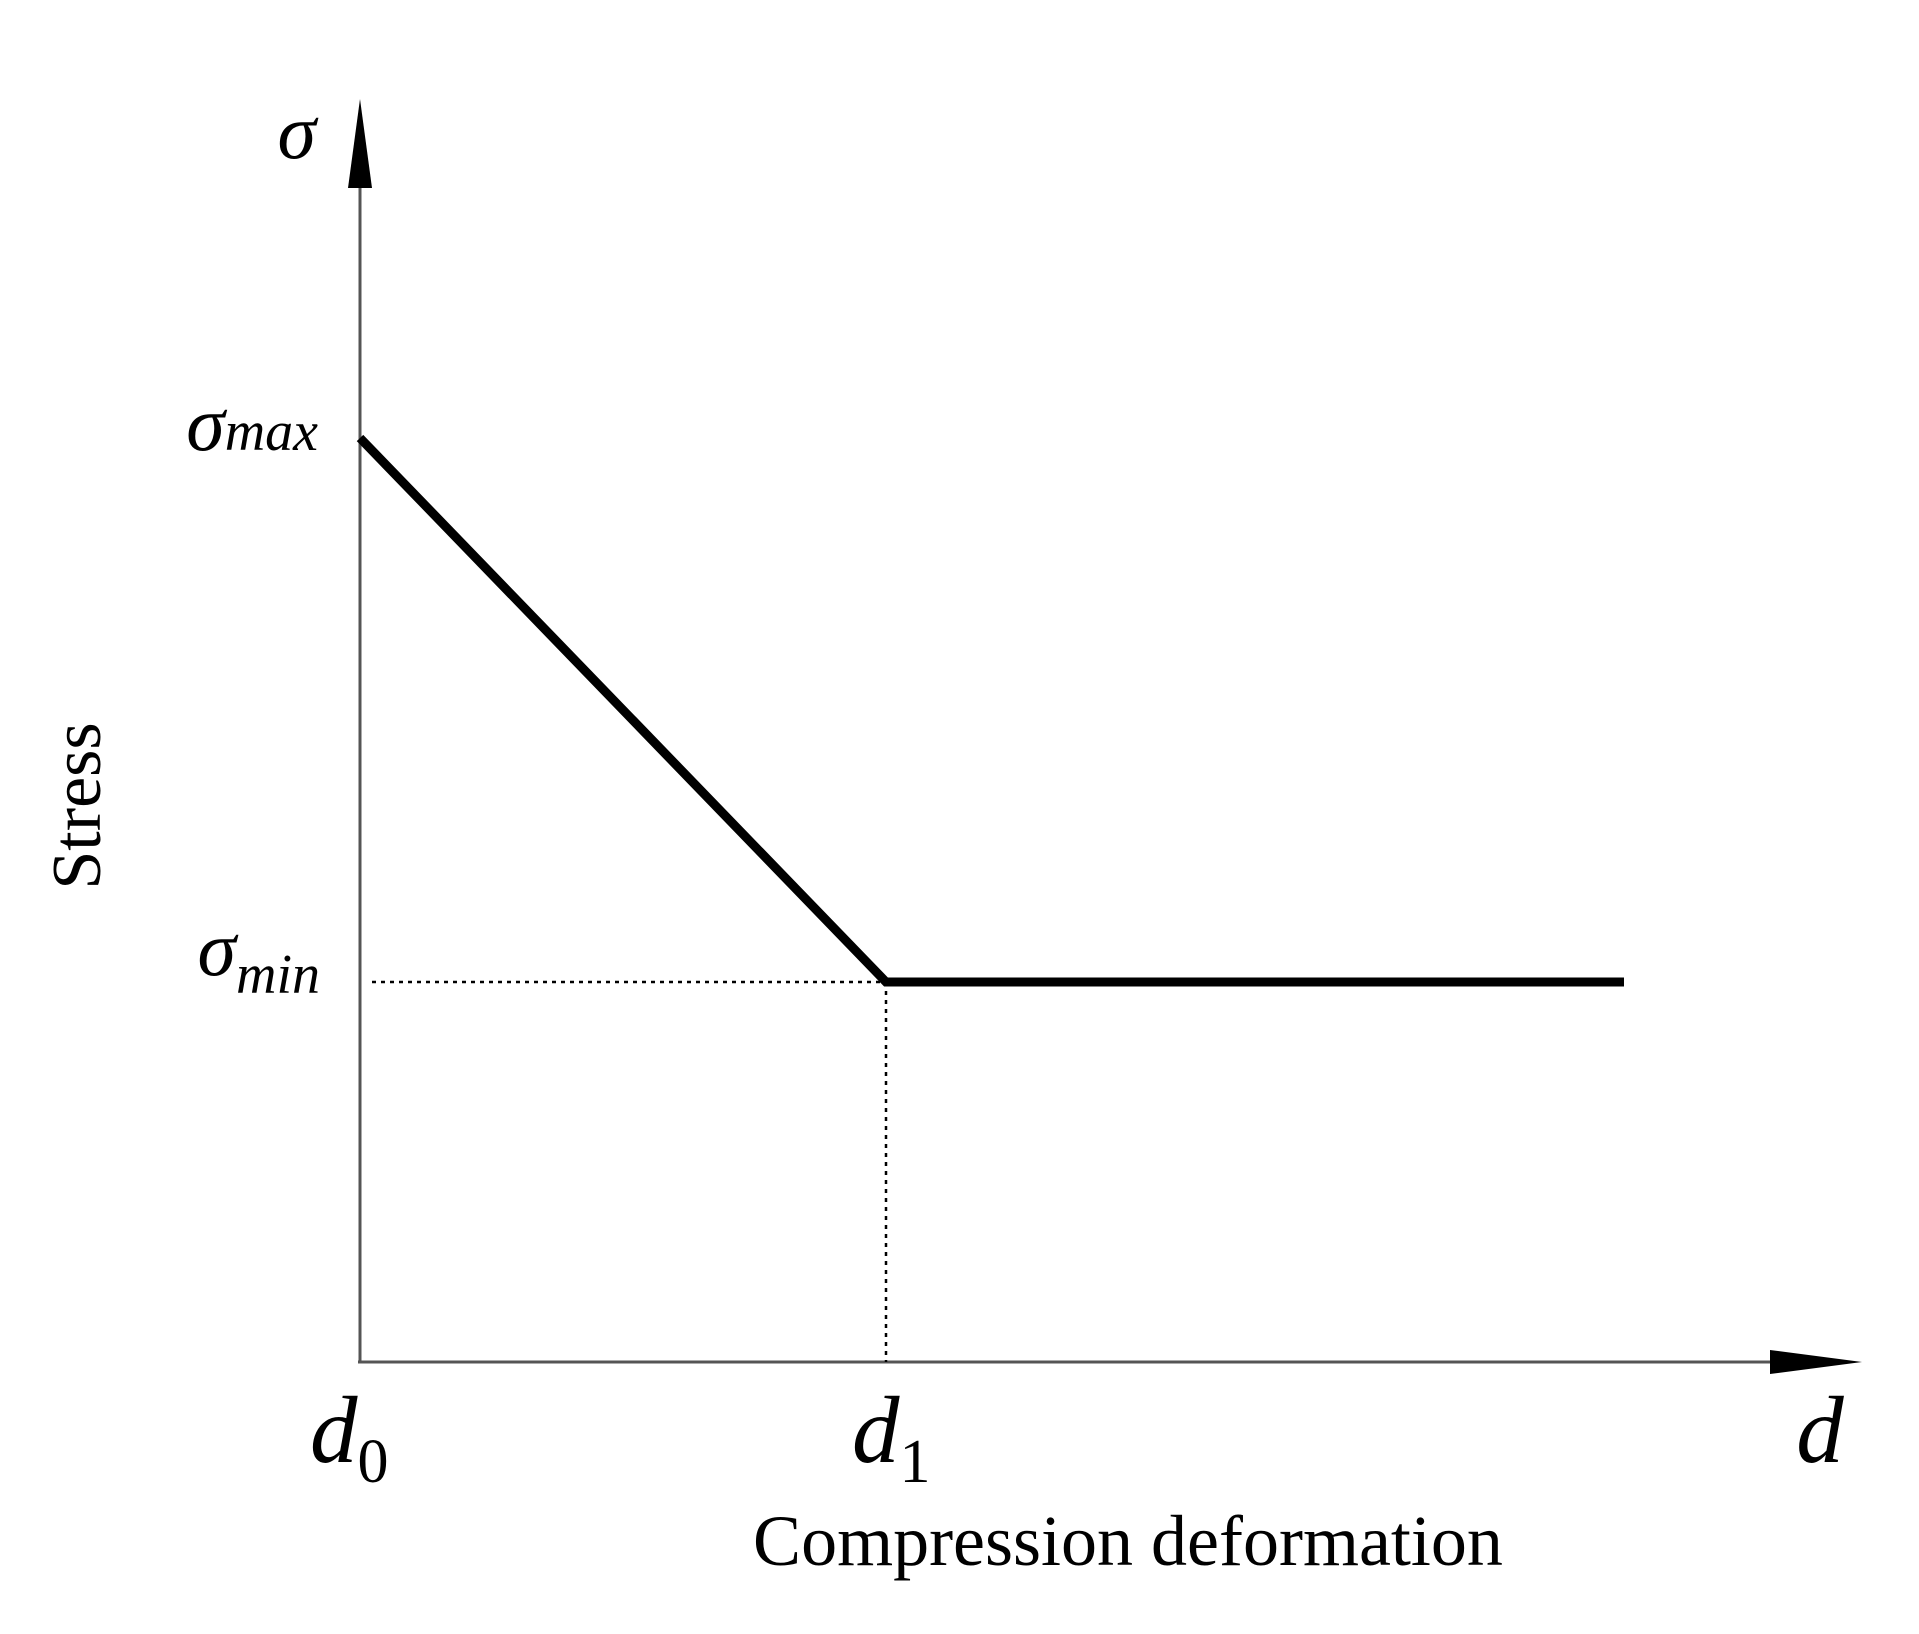  What do you see at coordinates (915, 1462) in the screenshot?
I see `subscript: 1` at bounding box center [915, 1462].